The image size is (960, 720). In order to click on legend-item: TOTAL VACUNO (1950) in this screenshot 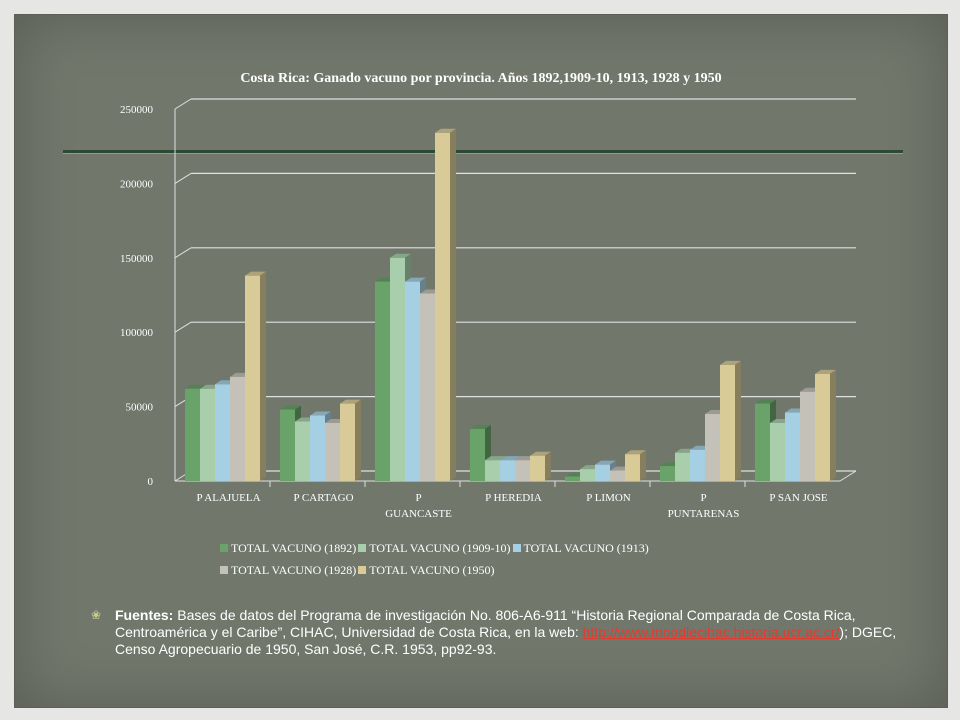, I will do `click(426, 570)`.